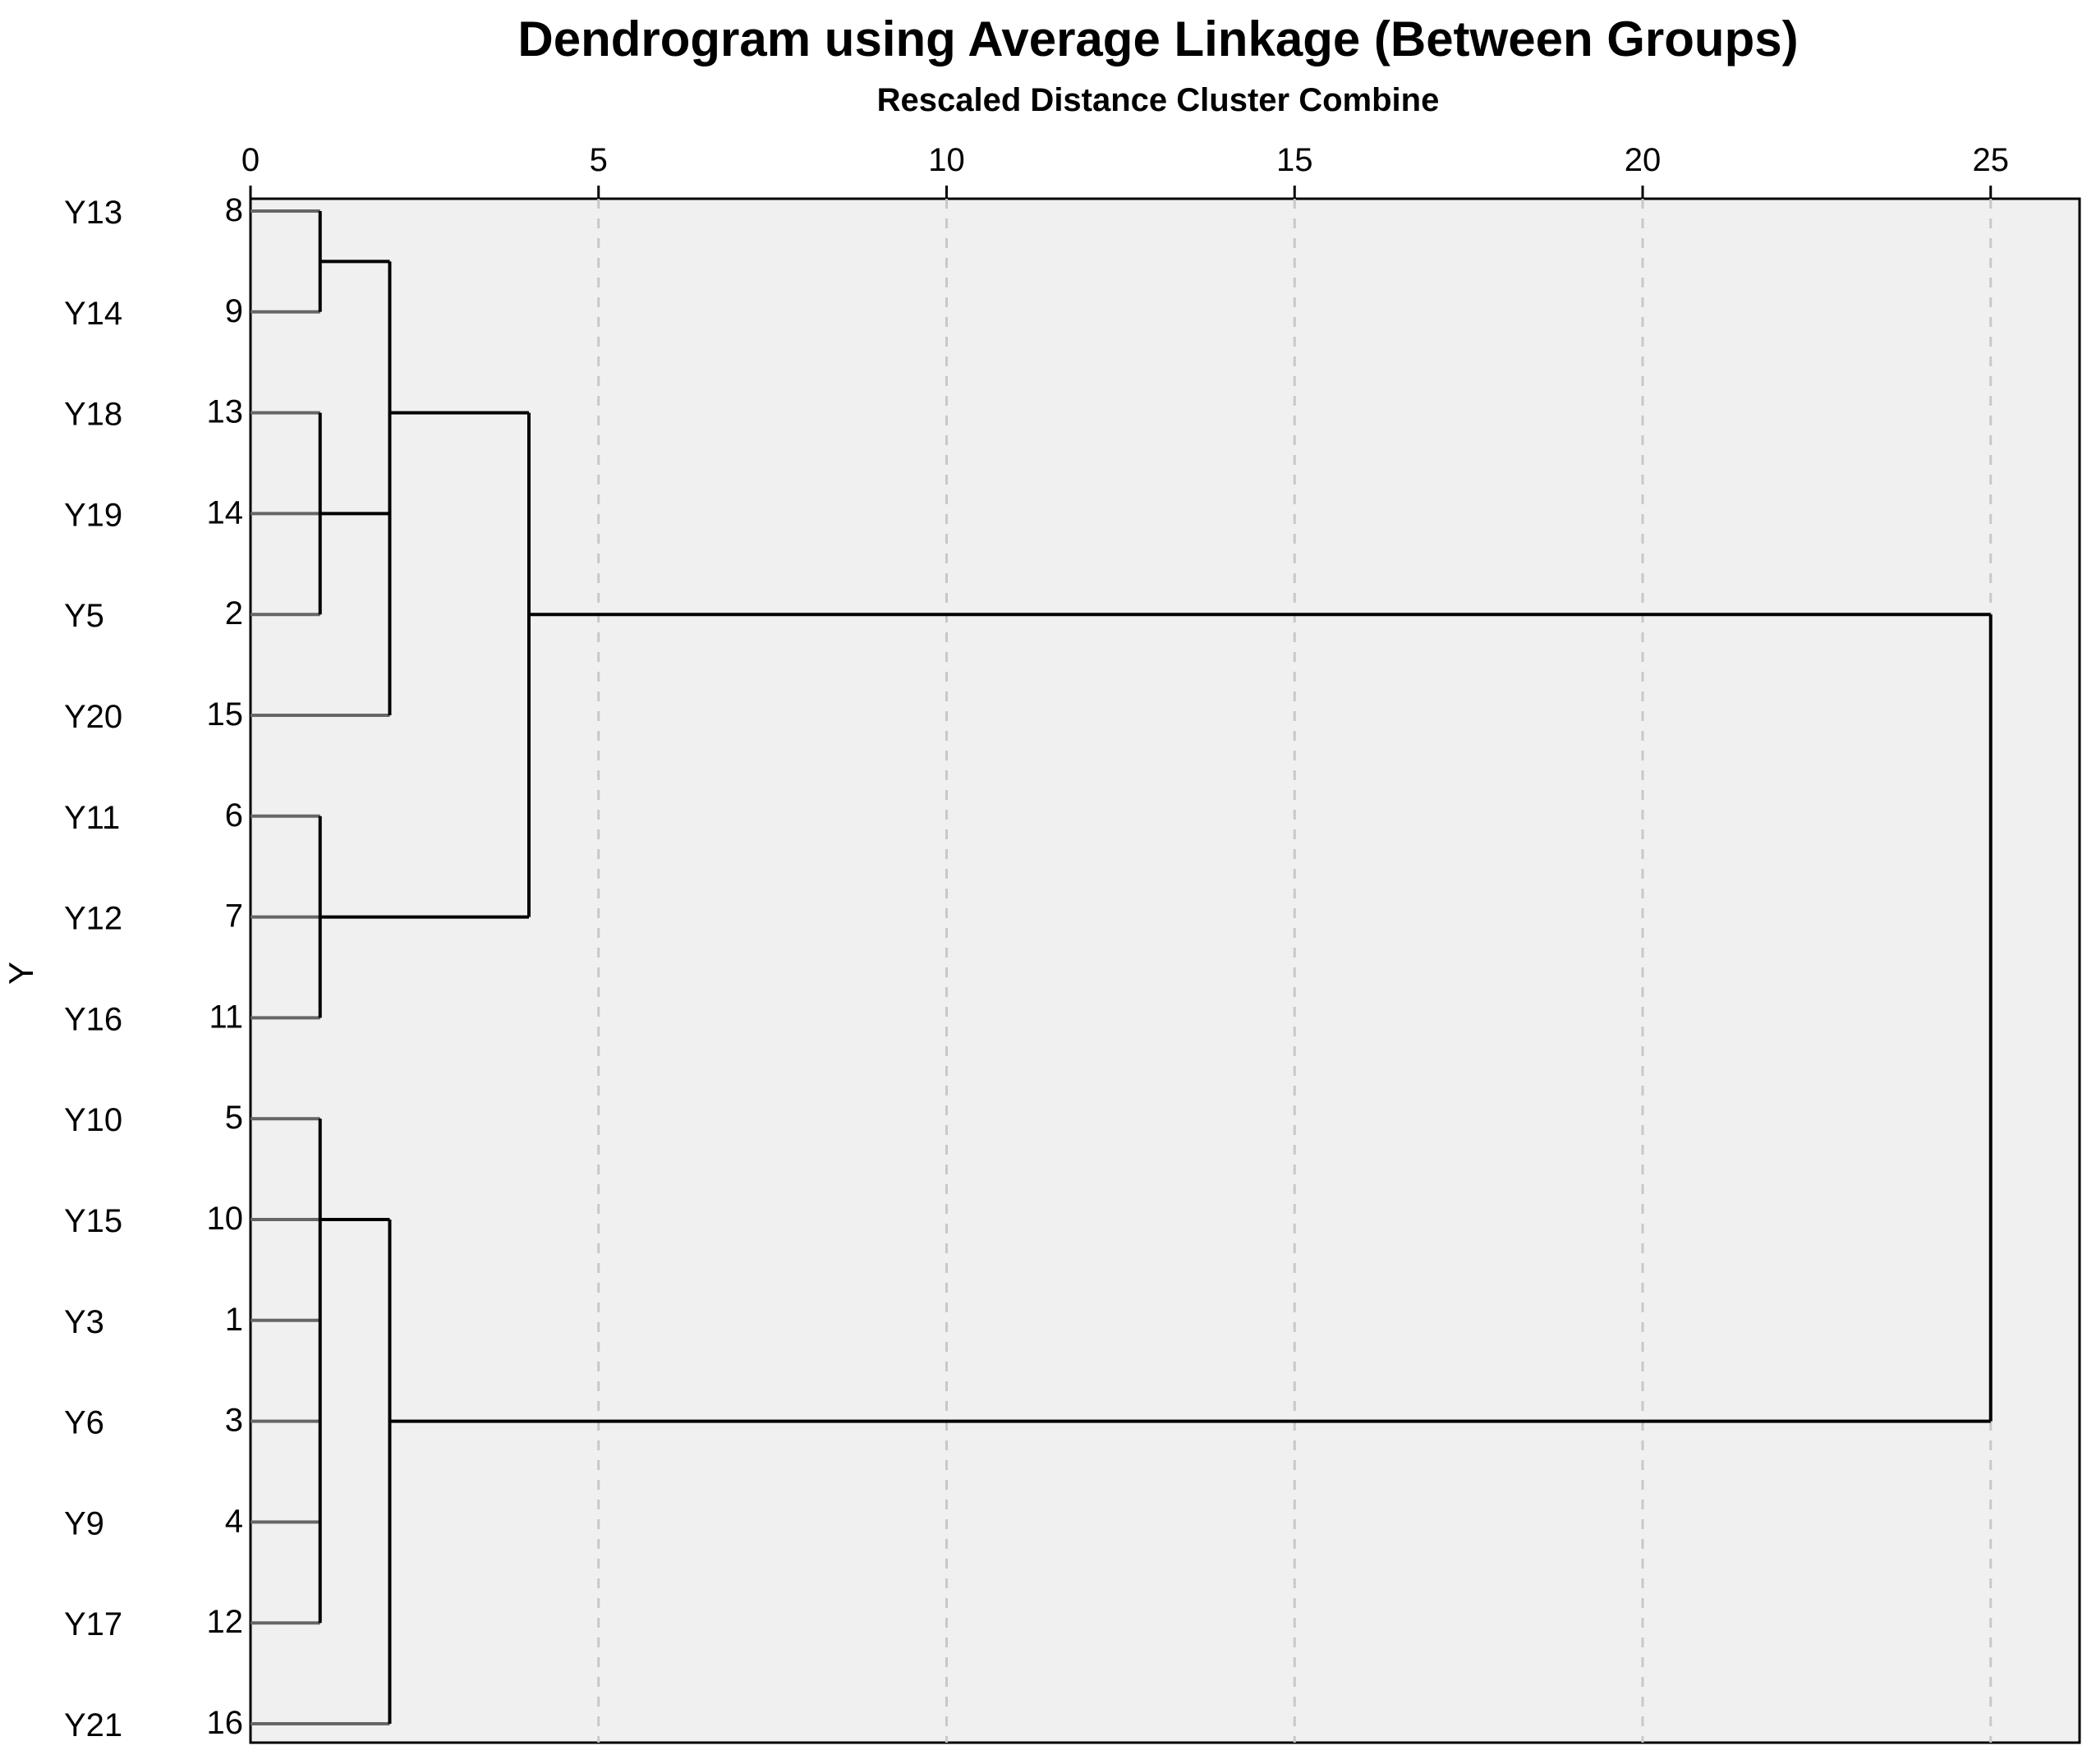 This screenshot has height=1764, width=2096. Describe the element at coordinates (234, 210) in the screenshot. I see `leaf-case-number-0: 8` at that location.